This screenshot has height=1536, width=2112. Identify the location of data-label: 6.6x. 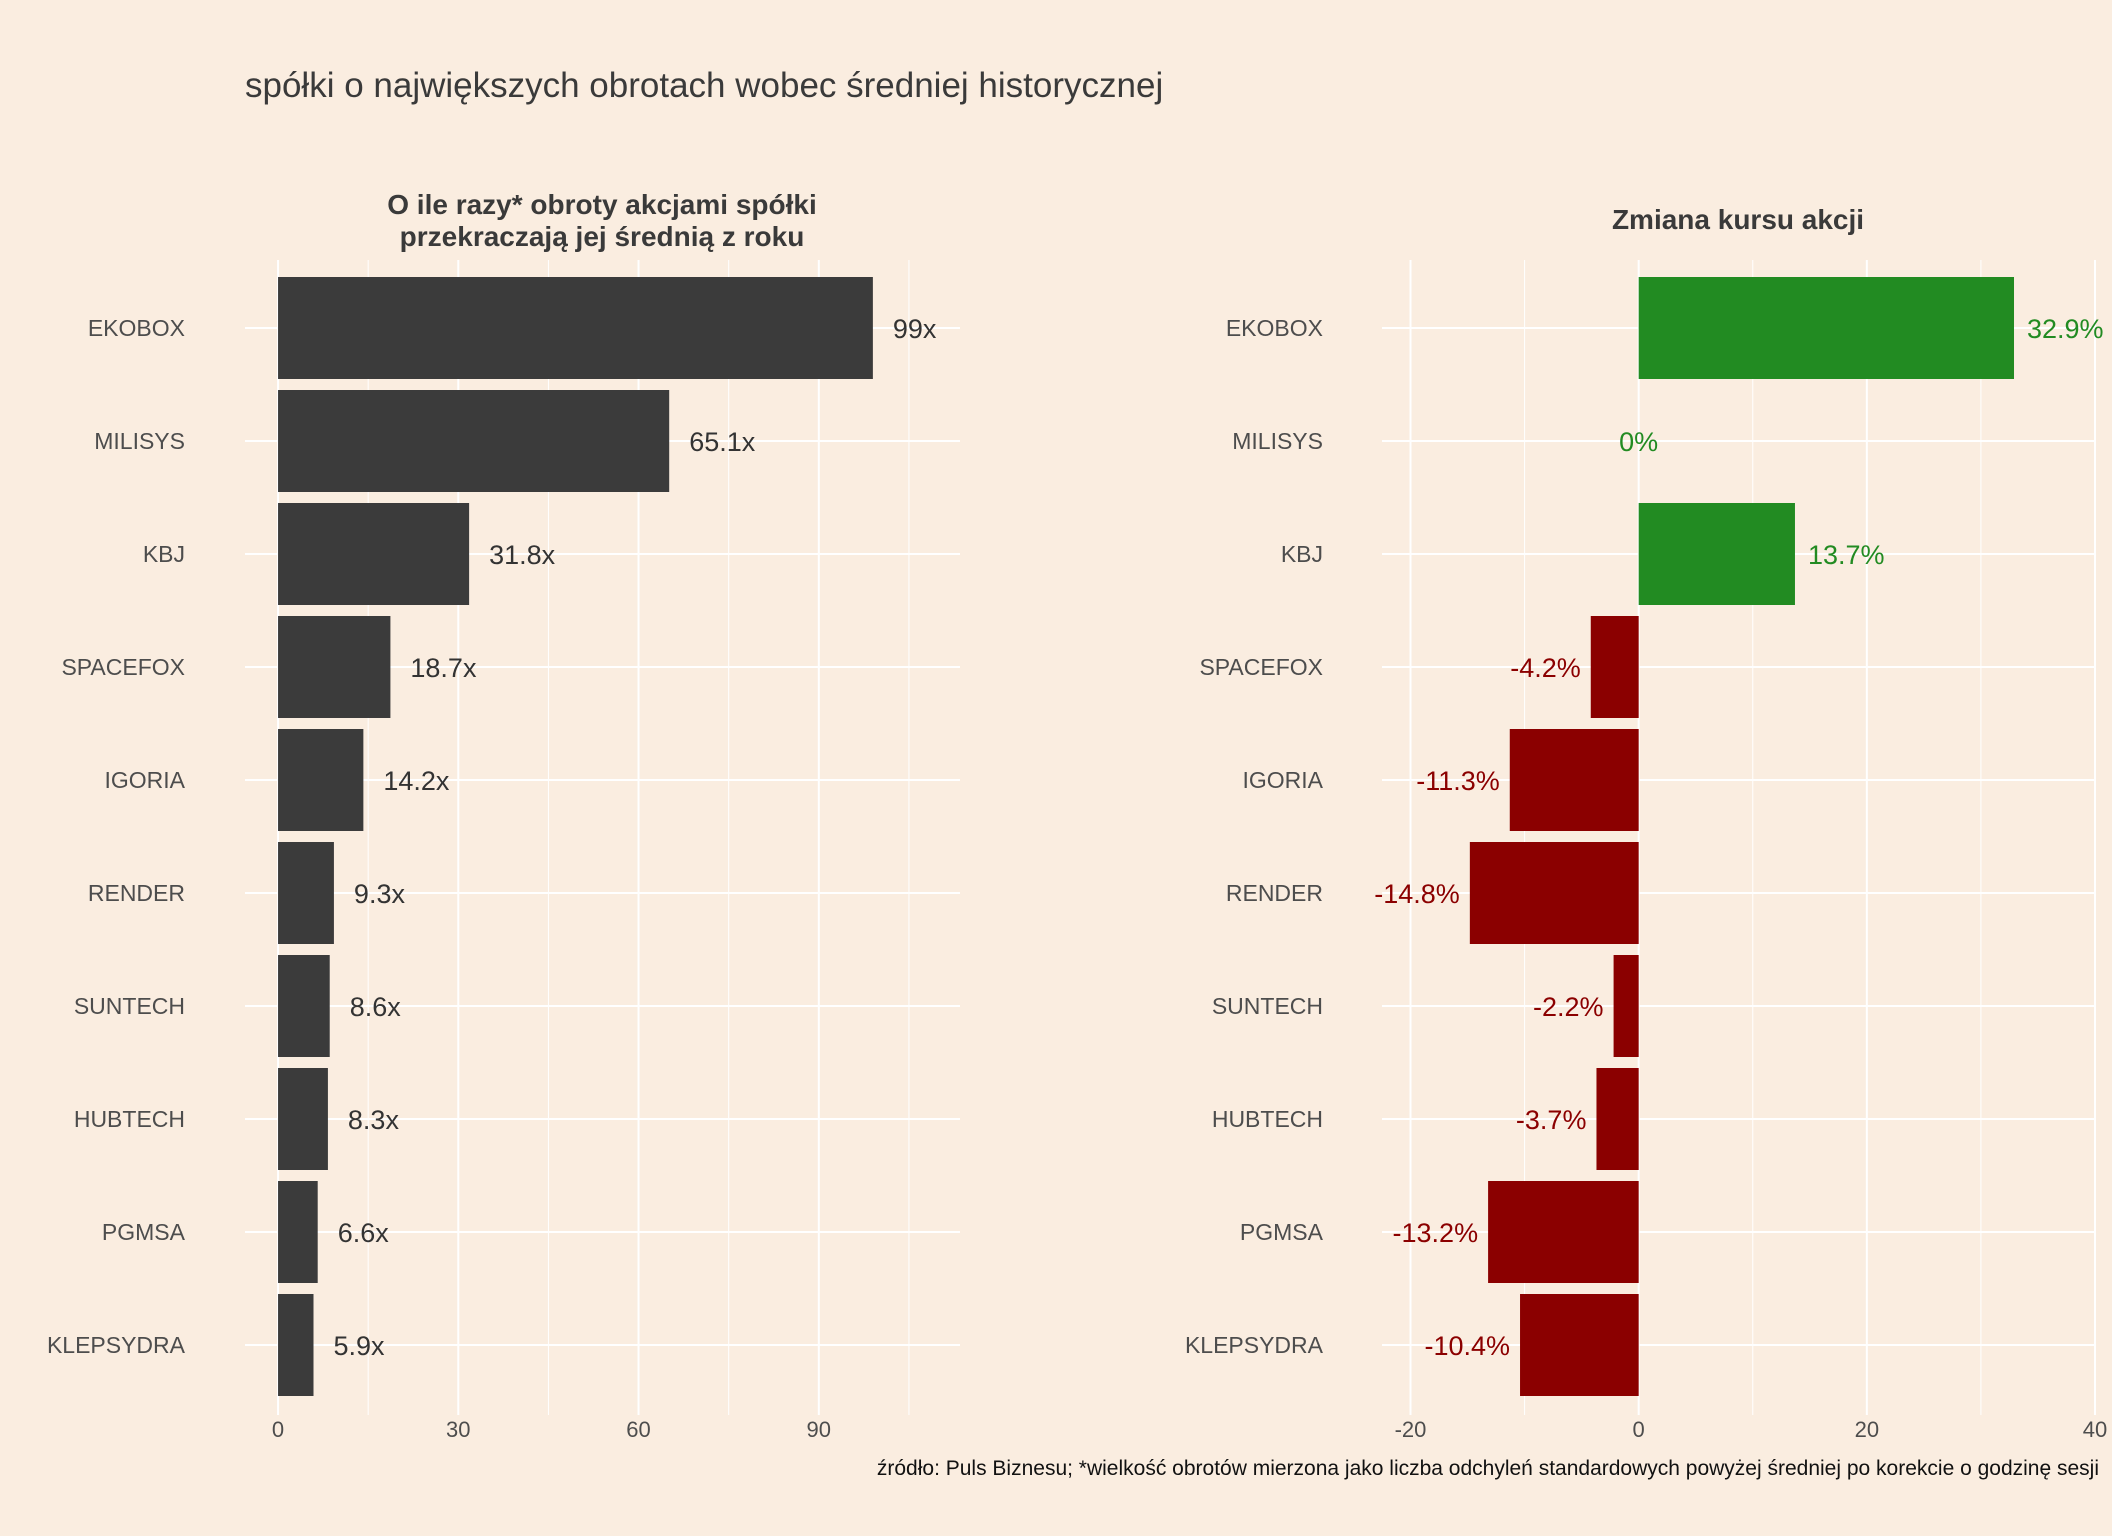
(364, 1233).